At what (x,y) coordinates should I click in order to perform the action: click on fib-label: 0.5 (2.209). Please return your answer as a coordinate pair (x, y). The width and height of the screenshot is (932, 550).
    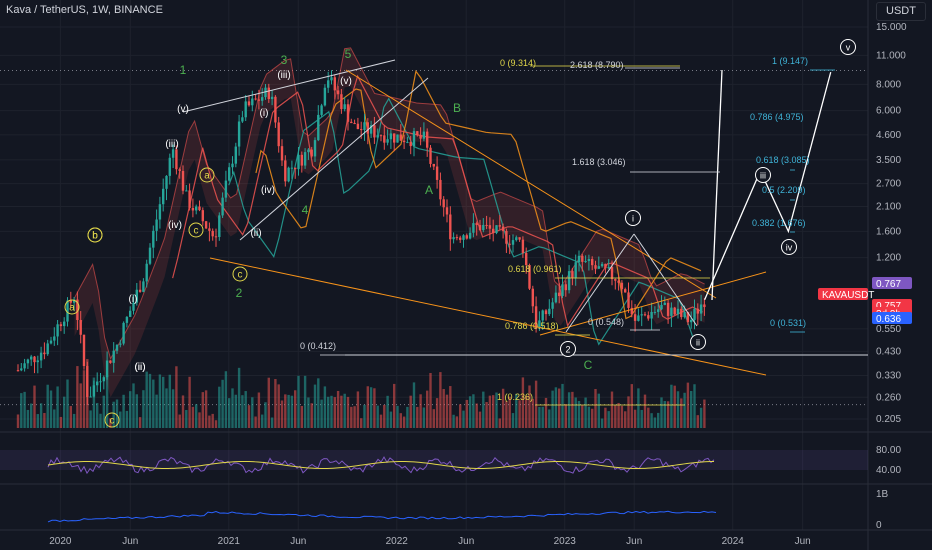
    Looking at the image, I should click on (784, 190).